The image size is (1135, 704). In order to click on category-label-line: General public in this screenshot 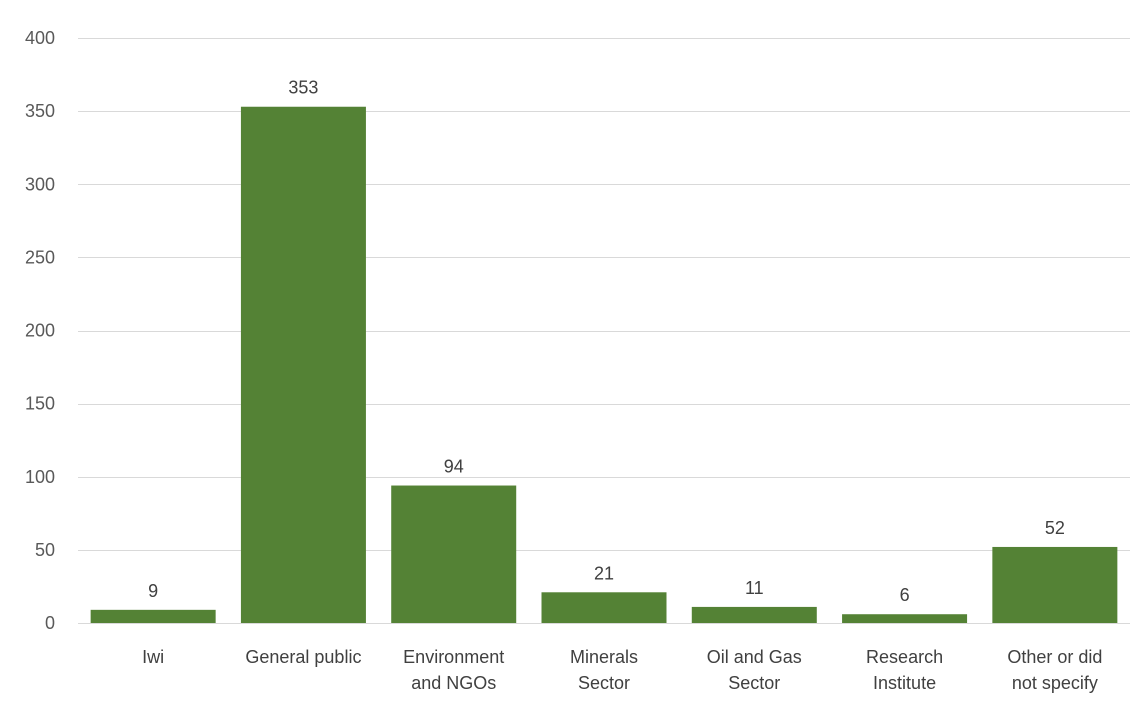, I will do `click(303, 657)`.